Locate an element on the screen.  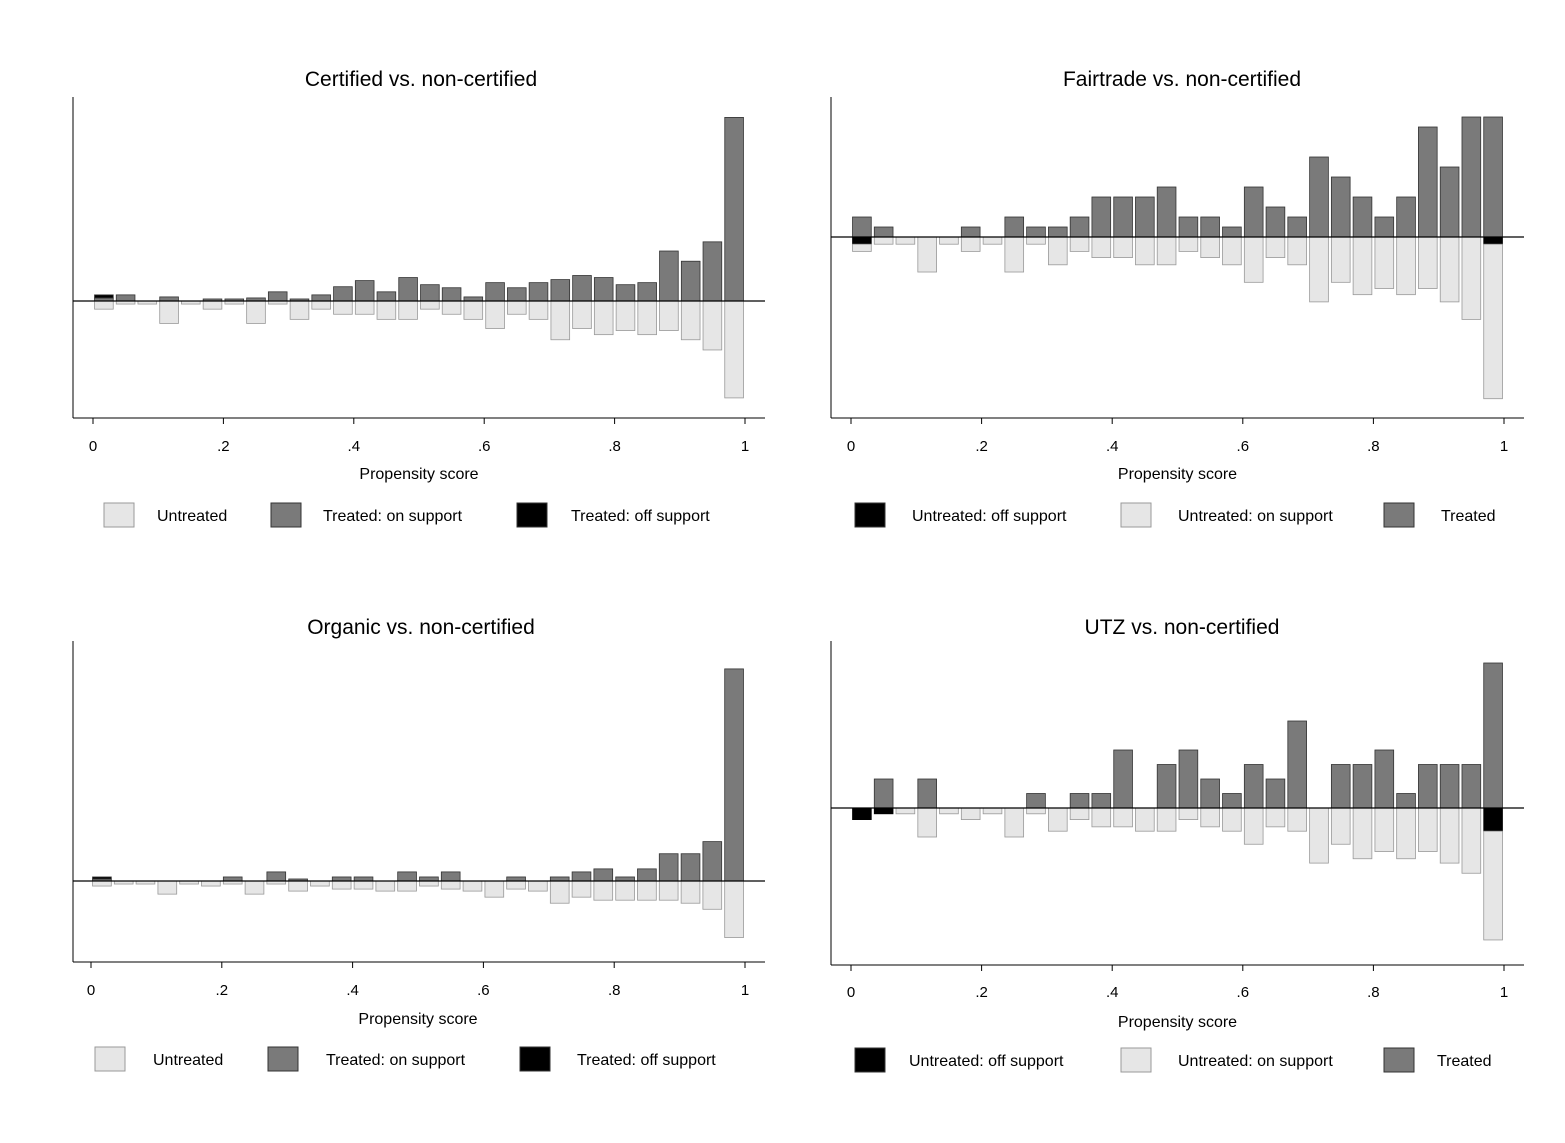
legend-label: Untreated is located at coordinates (192, 516).